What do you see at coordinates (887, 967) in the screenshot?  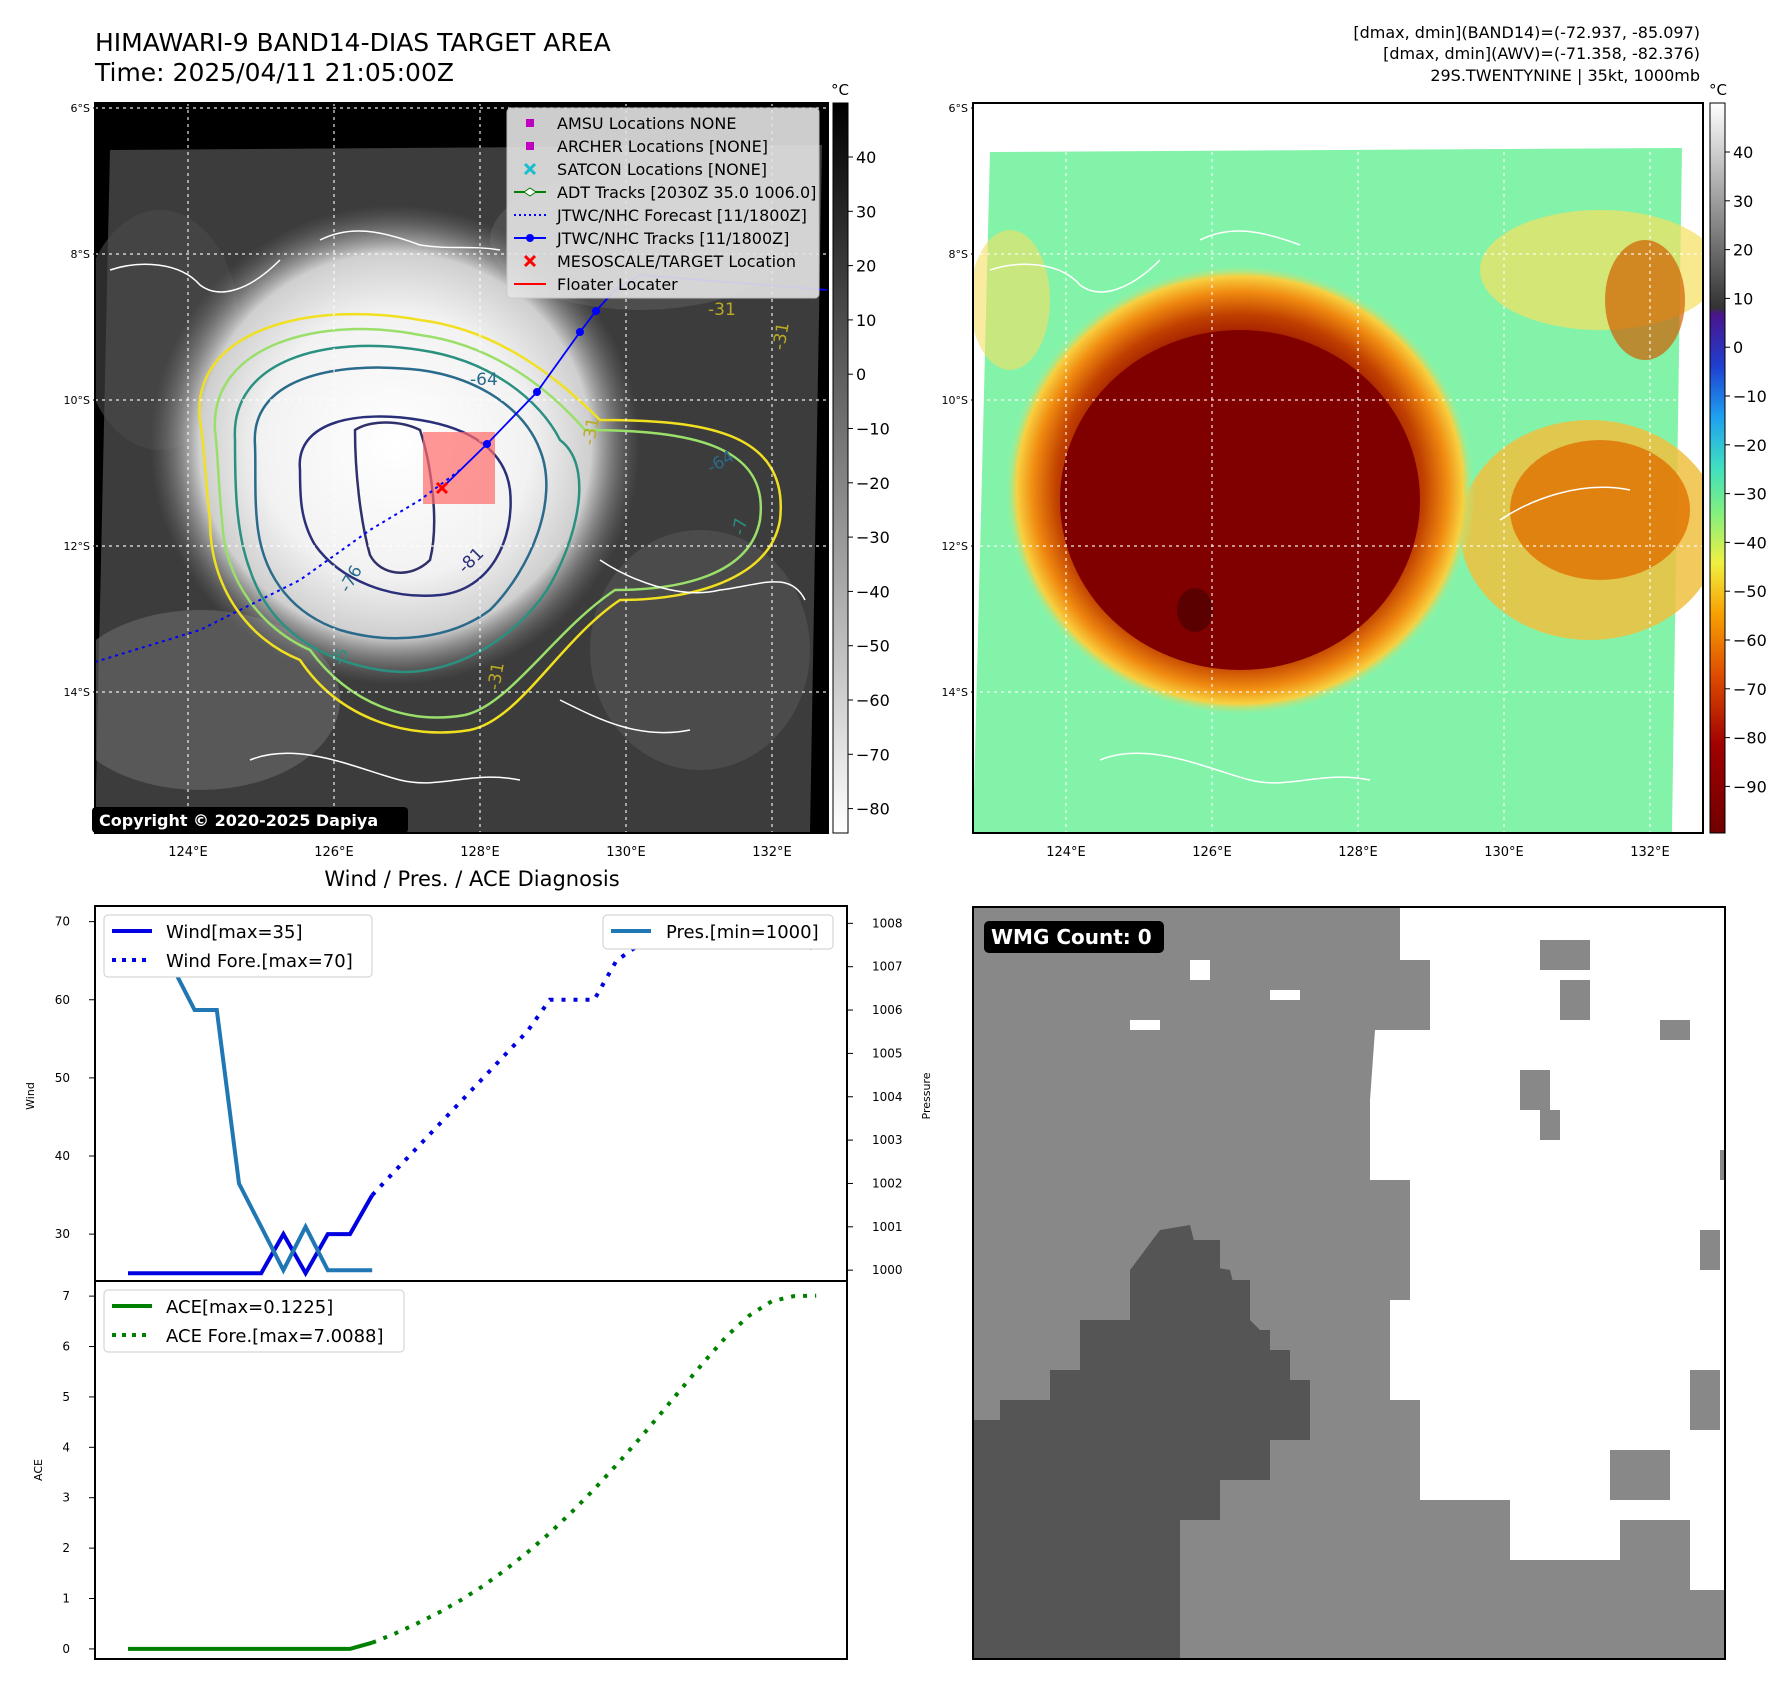 I see `pressure-tick: 1007` at bounding box center [887, 967].